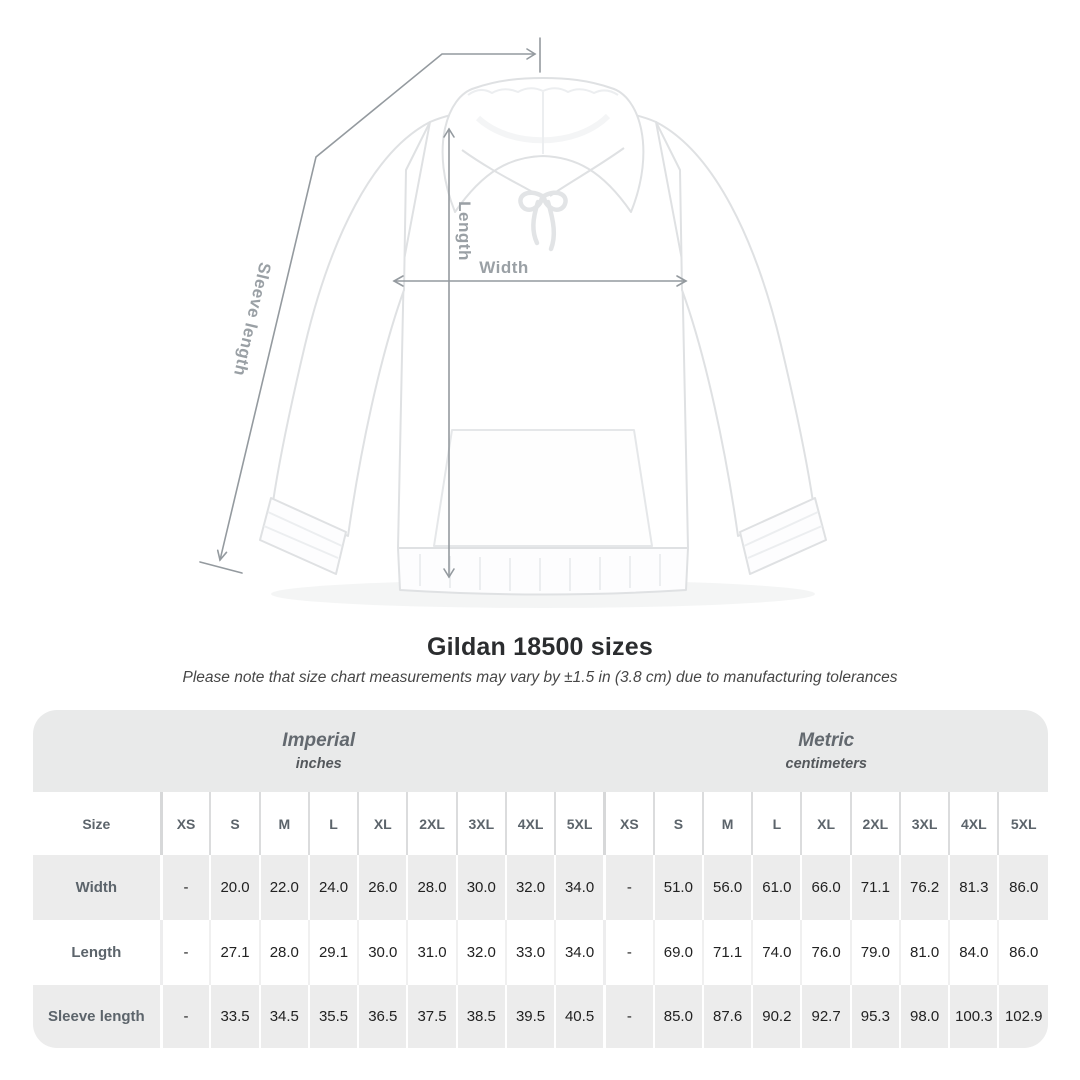  I want to click on value-imperial-l: 29.1, so click(333, 952).